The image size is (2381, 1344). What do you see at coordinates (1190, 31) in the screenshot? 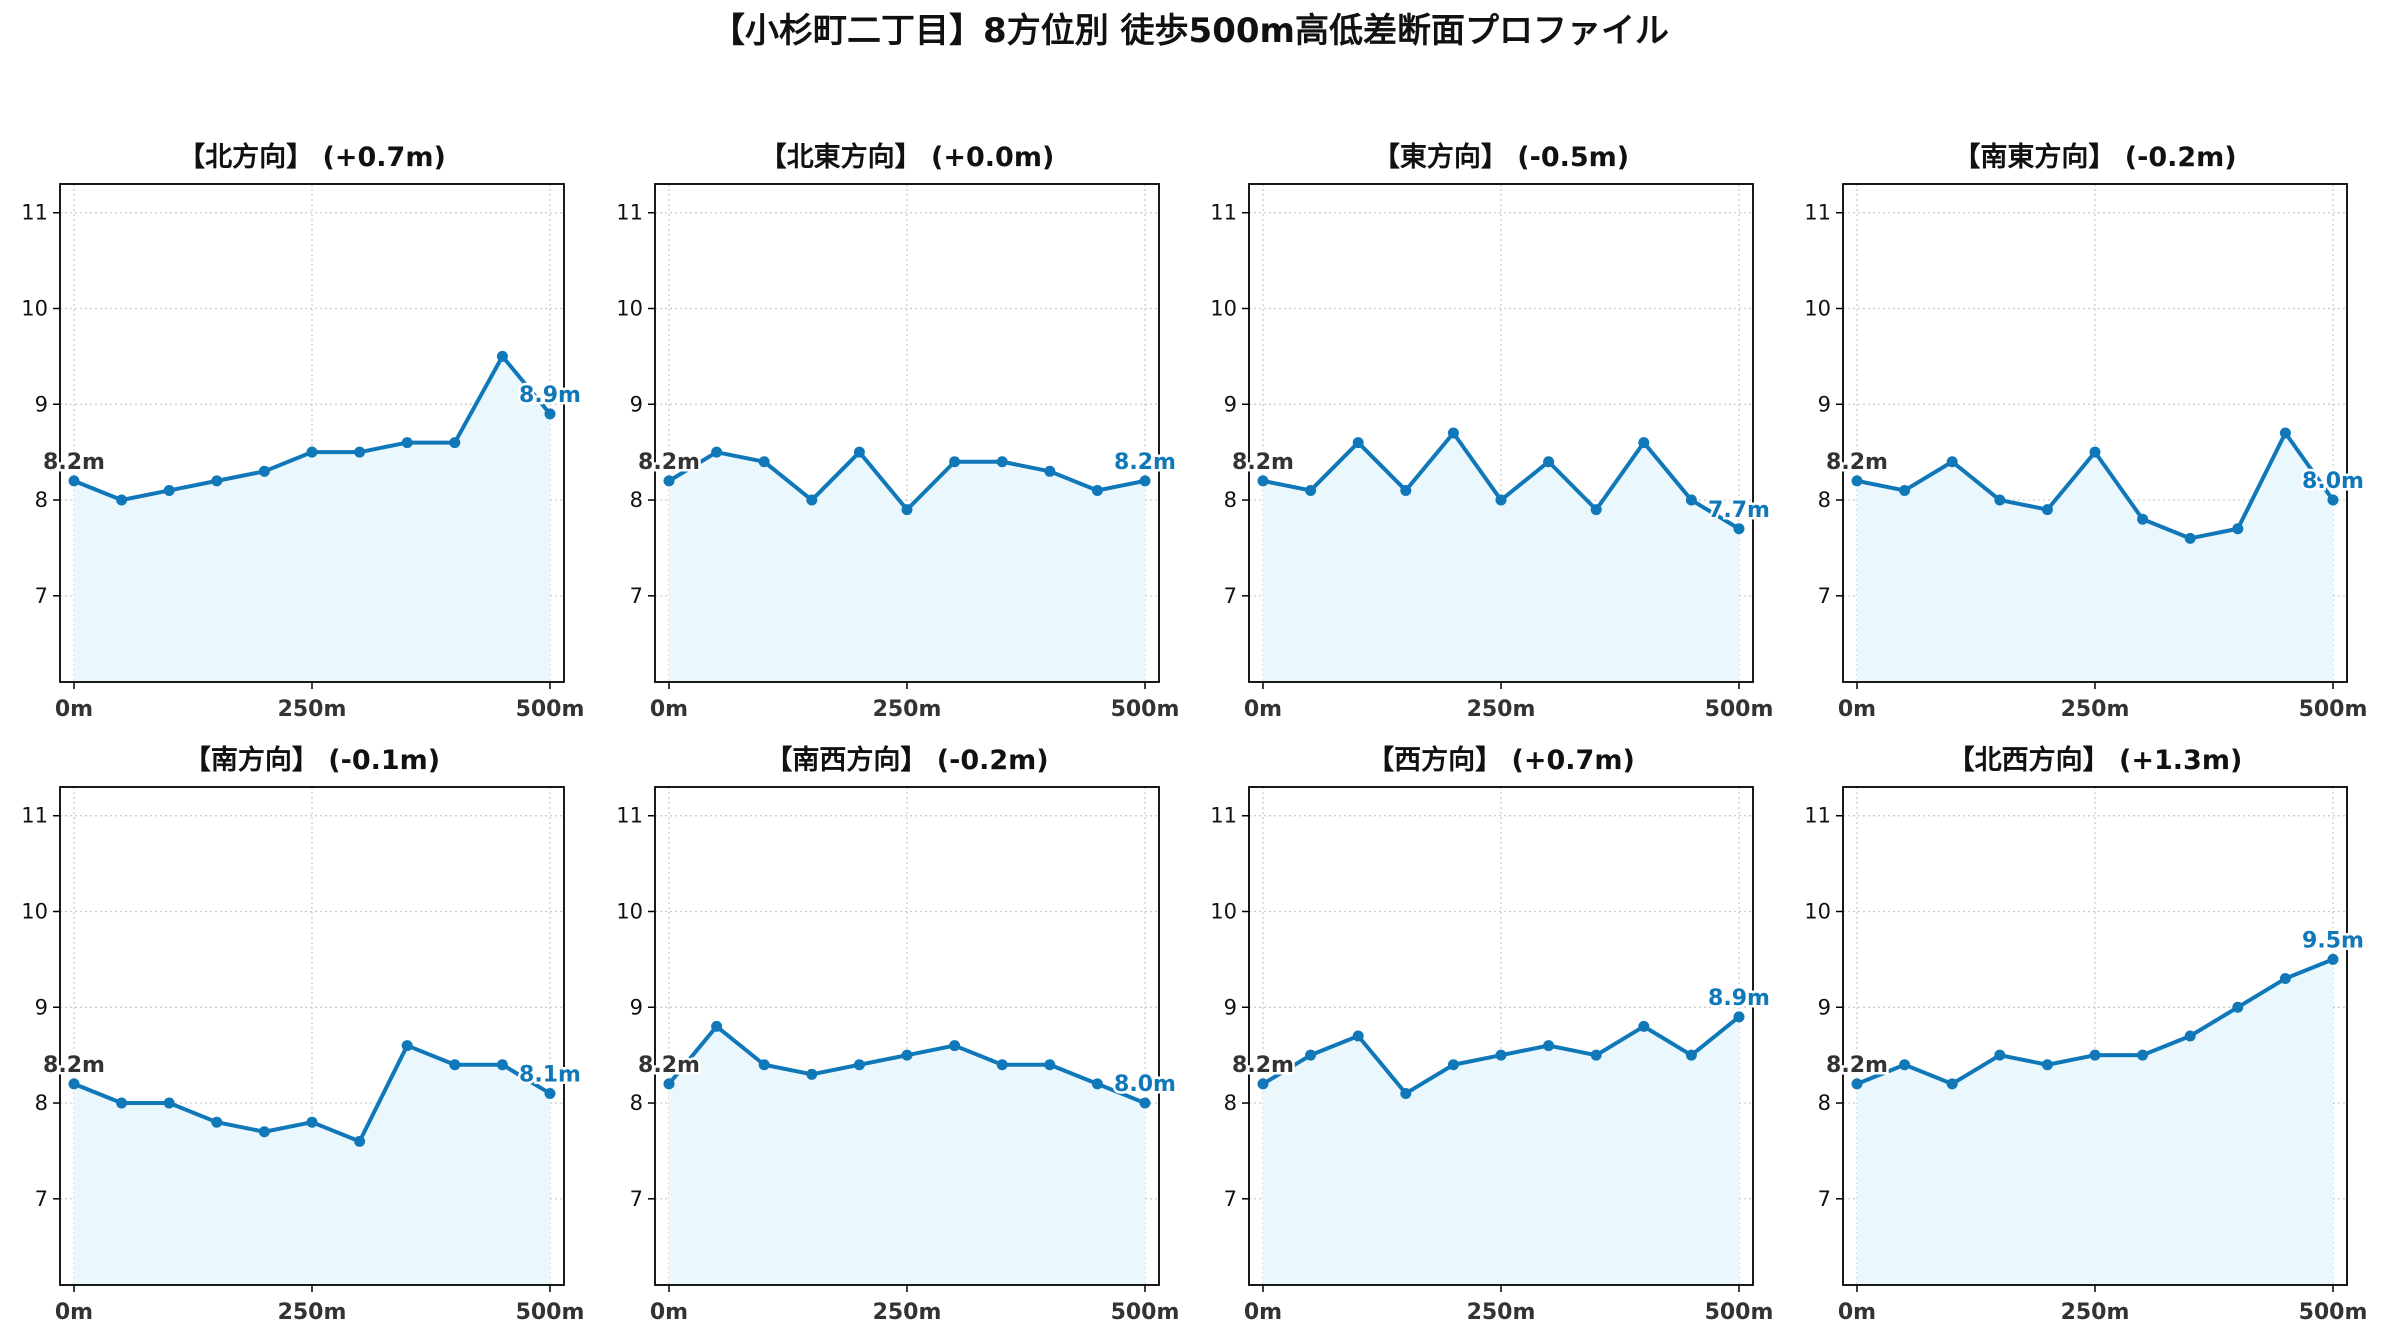
I see `figure-title: 【小杉町二丁目】8方位別 徒歩500m高低差断面プロファイル` at bounding box center [1190, 31].